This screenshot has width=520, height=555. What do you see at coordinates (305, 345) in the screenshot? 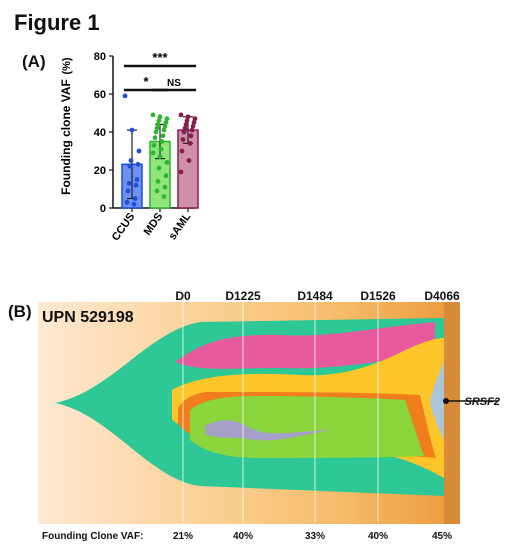
I see `pink-subclone` at bounding box center [305, 345].